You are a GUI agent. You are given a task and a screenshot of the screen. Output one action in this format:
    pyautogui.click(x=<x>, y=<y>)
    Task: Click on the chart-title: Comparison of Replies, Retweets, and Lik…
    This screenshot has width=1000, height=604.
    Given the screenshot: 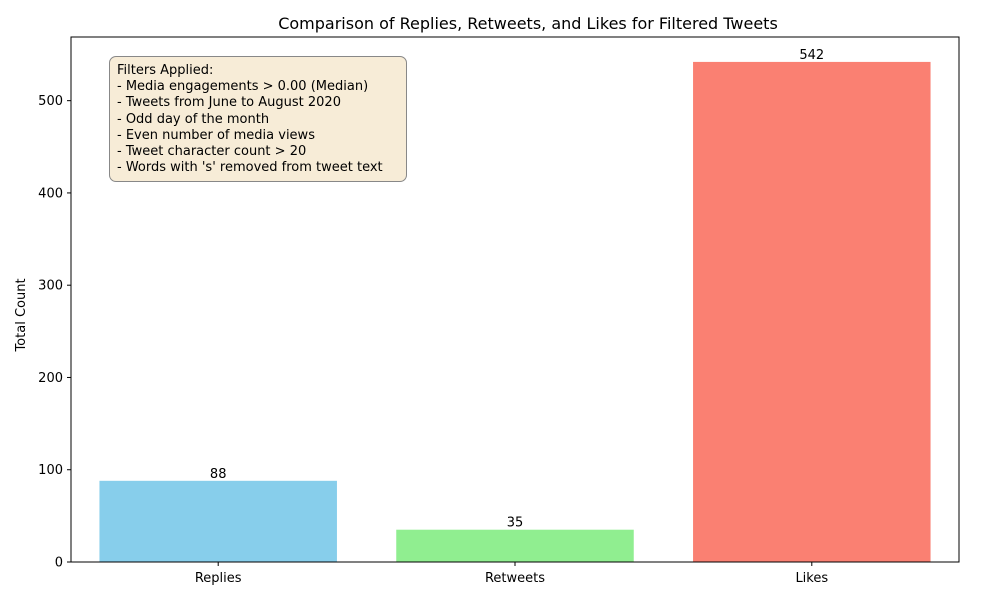 What is the action you would take?
    pyautogui.click(x=528, y=23)
    